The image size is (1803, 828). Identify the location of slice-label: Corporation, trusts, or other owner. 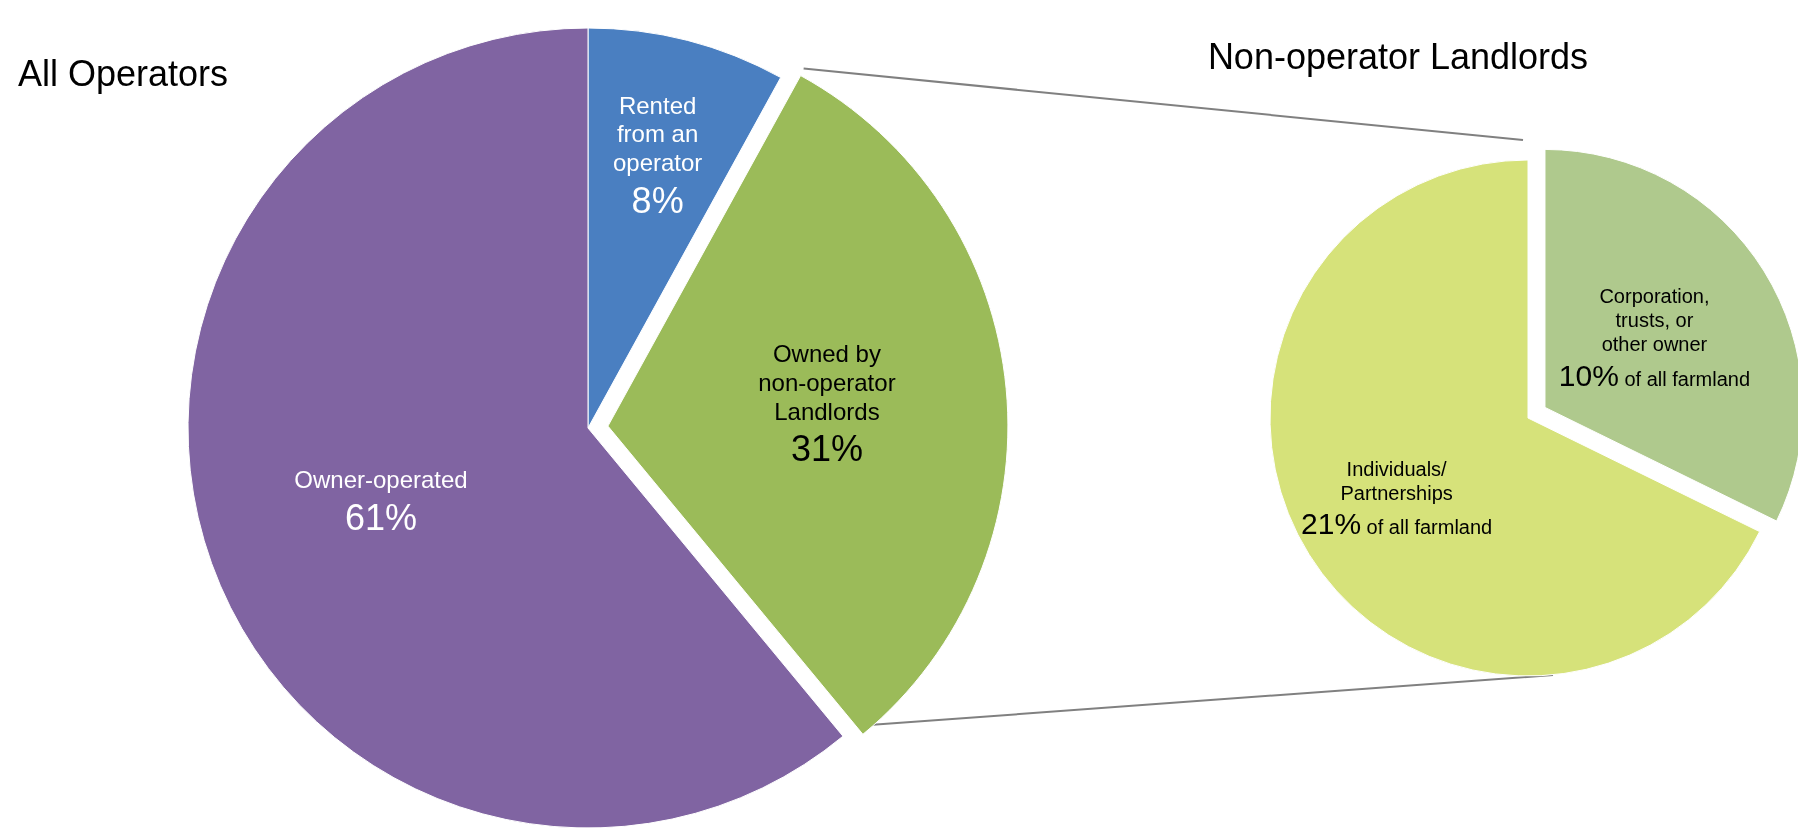
(1654, 320).